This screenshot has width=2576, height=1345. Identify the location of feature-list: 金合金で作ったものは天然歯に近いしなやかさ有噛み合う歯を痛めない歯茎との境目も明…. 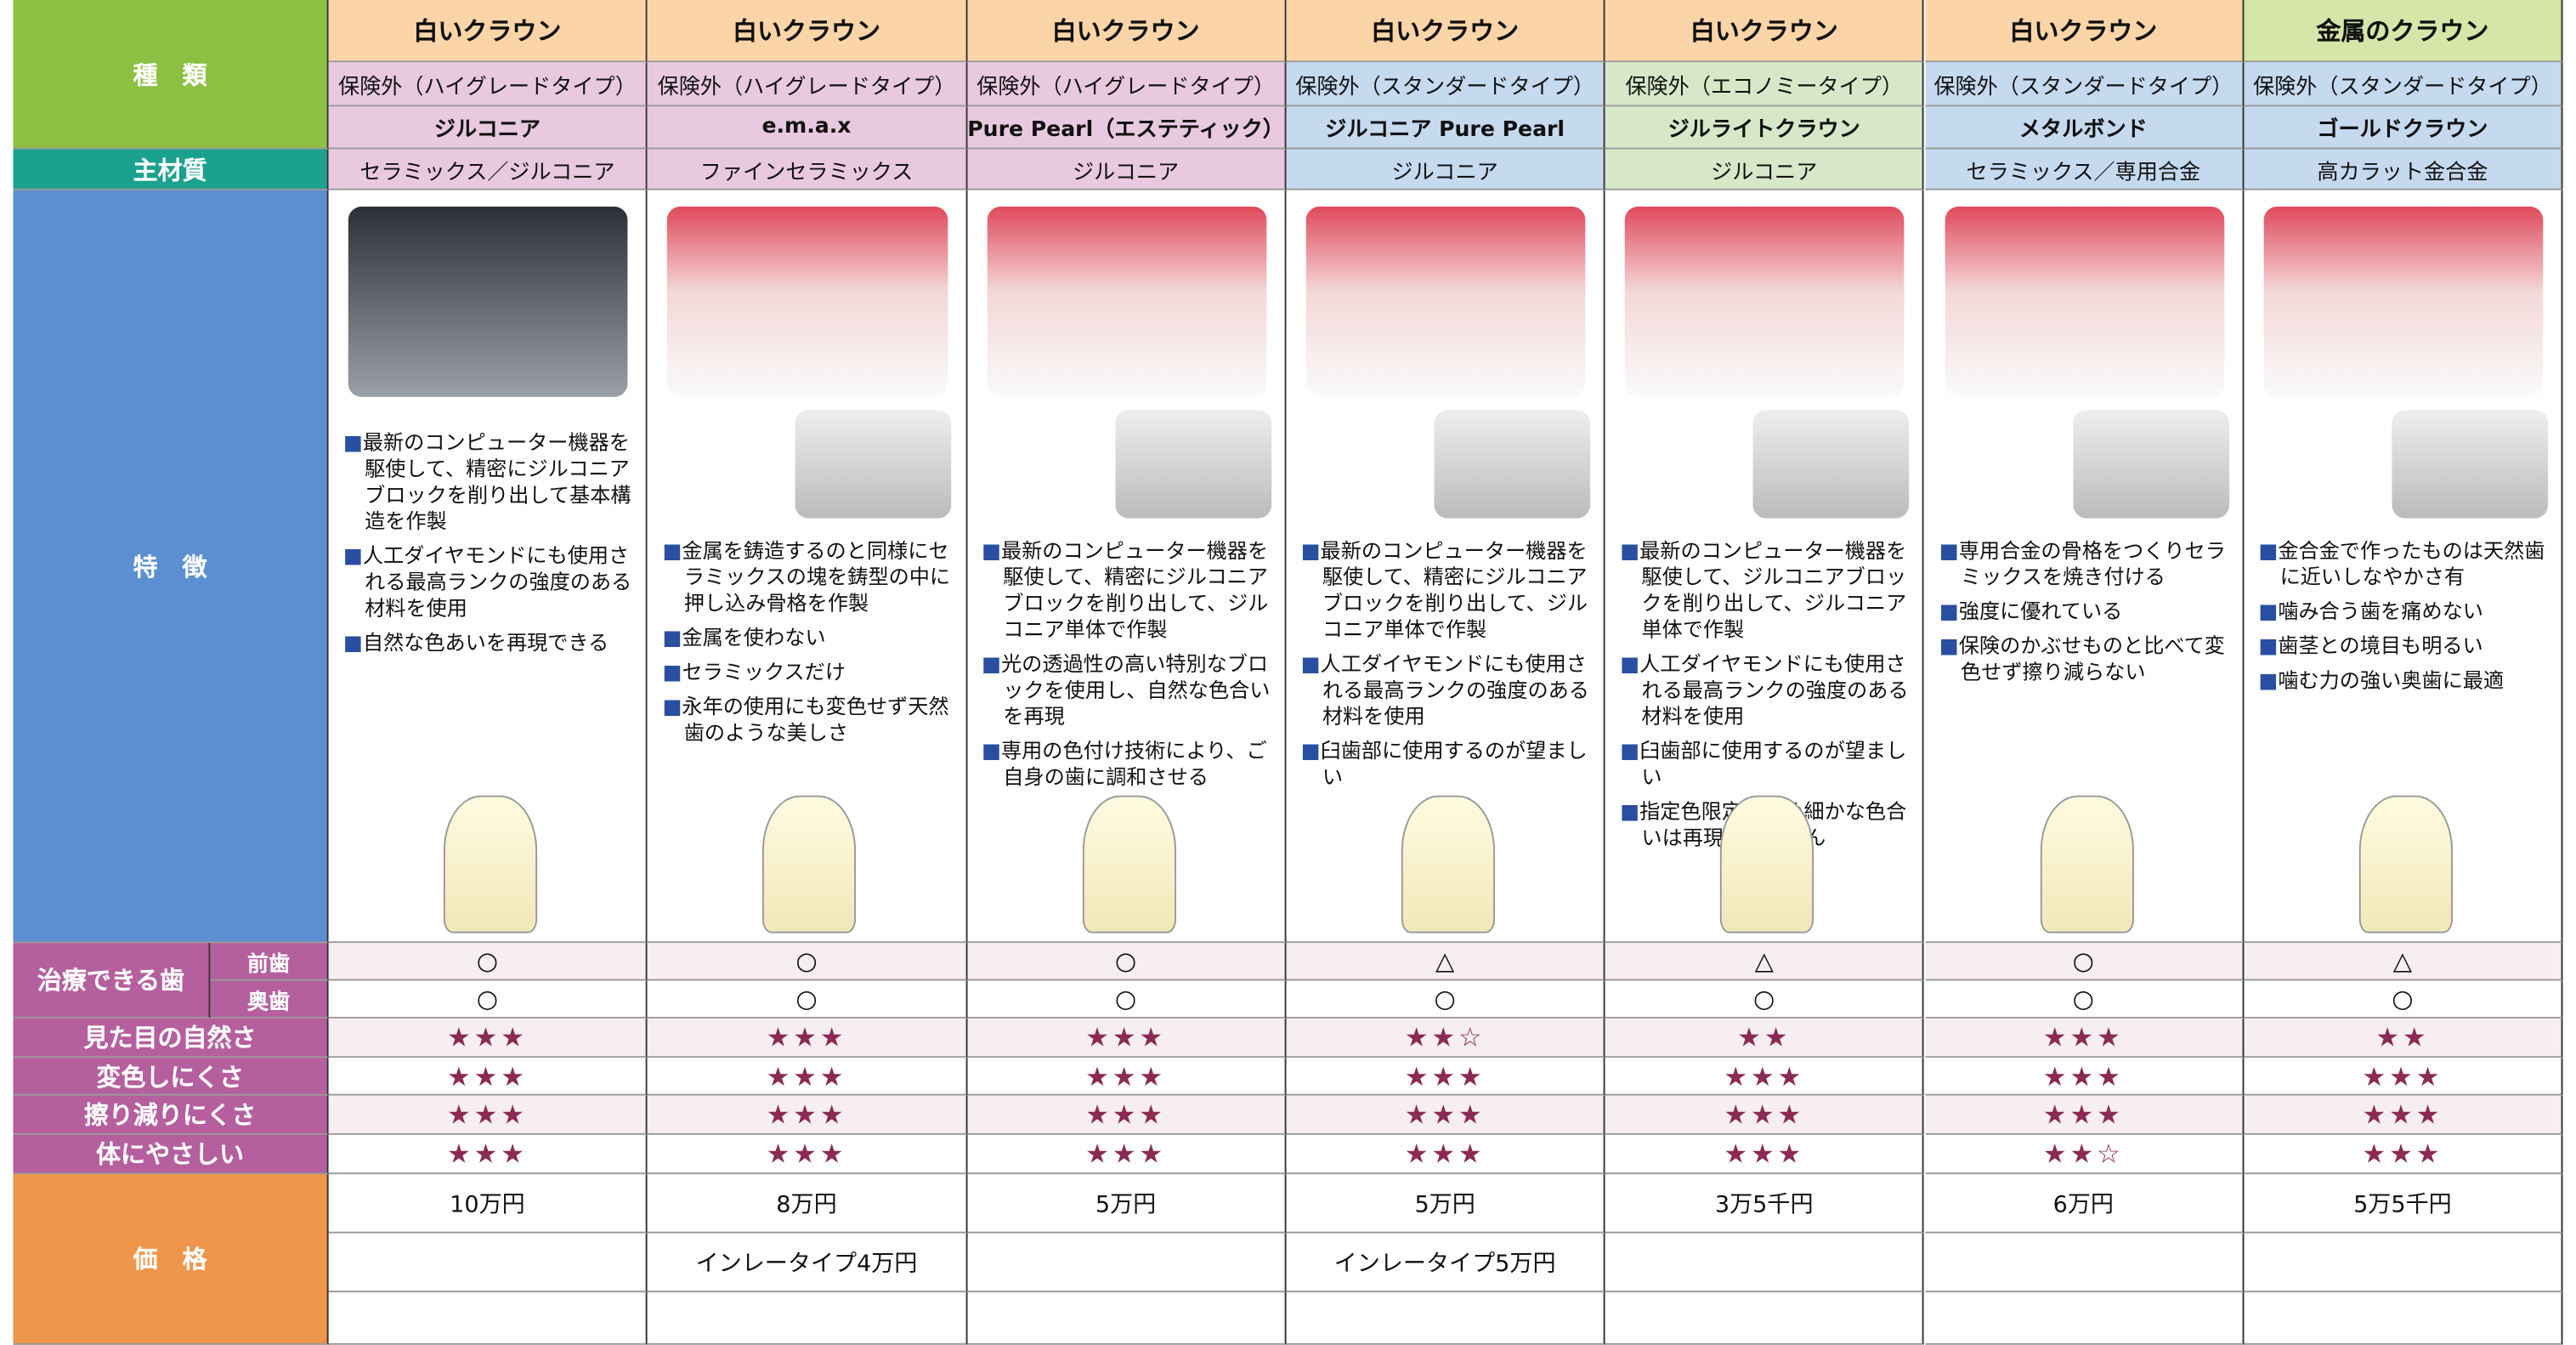
(2404, 702).